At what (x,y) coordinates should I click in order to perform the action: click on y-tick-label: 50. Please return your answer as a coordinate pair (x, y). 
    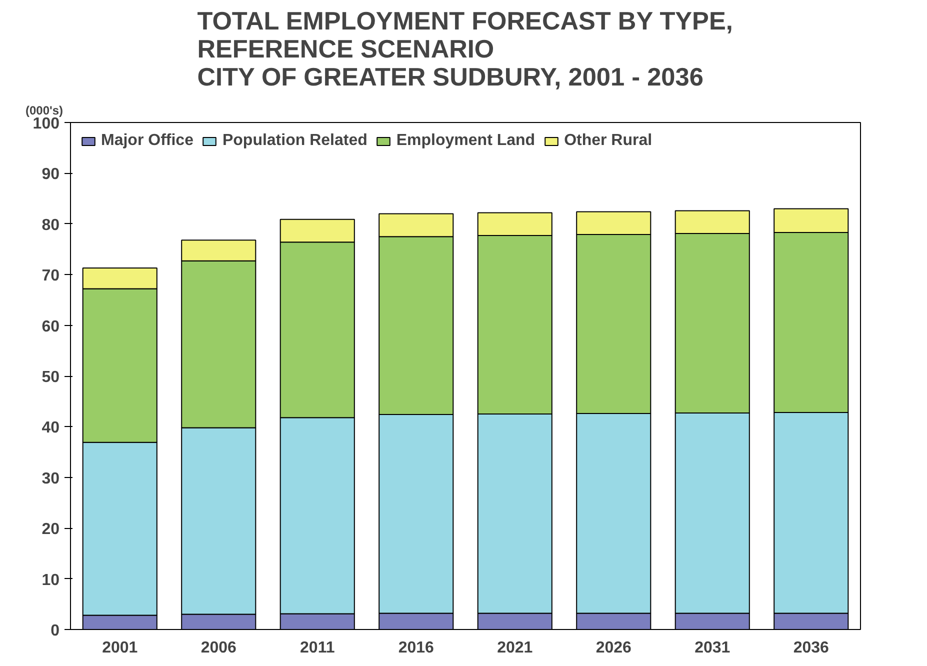
    Looking at the image, I should click on (51, 377).